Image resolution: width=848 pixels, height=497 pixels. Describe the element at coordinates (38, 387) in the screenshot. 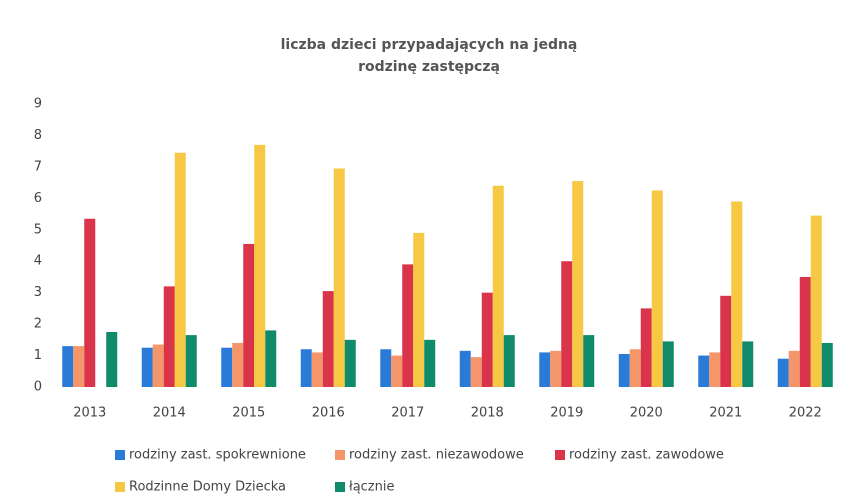

I see `y-tick-label: 0` at that location.